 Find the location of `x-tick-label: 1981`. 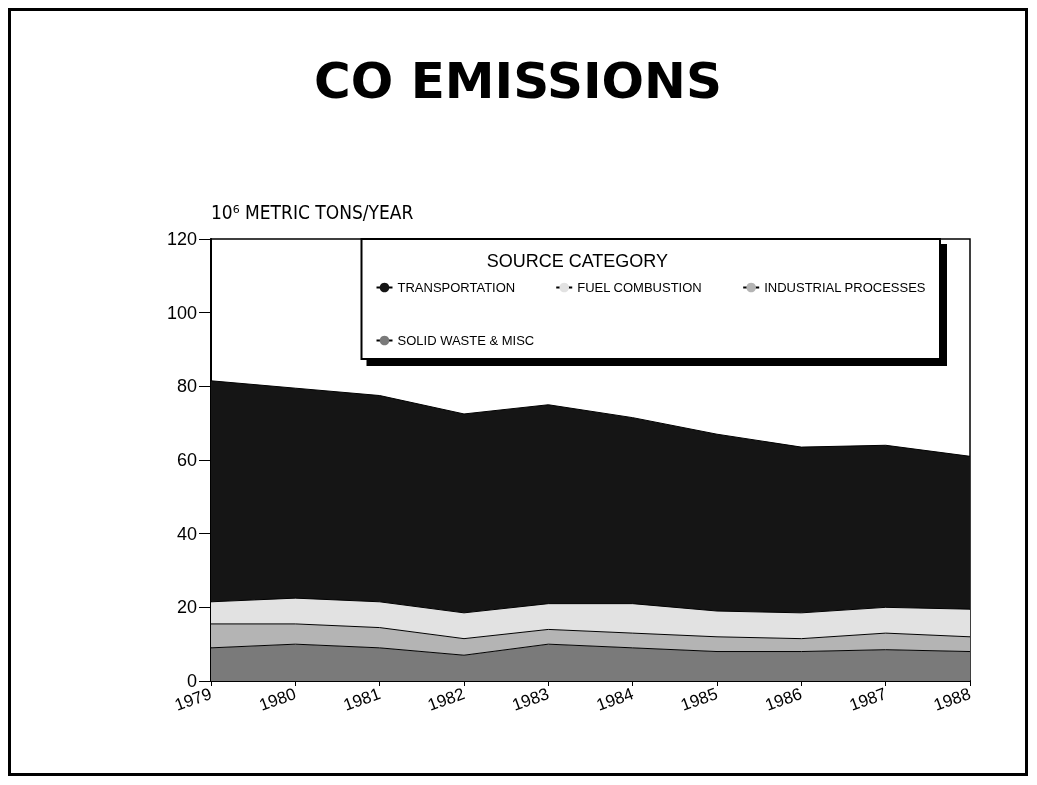

x-tick-label: 1981 is located at coordinates (361, 699).